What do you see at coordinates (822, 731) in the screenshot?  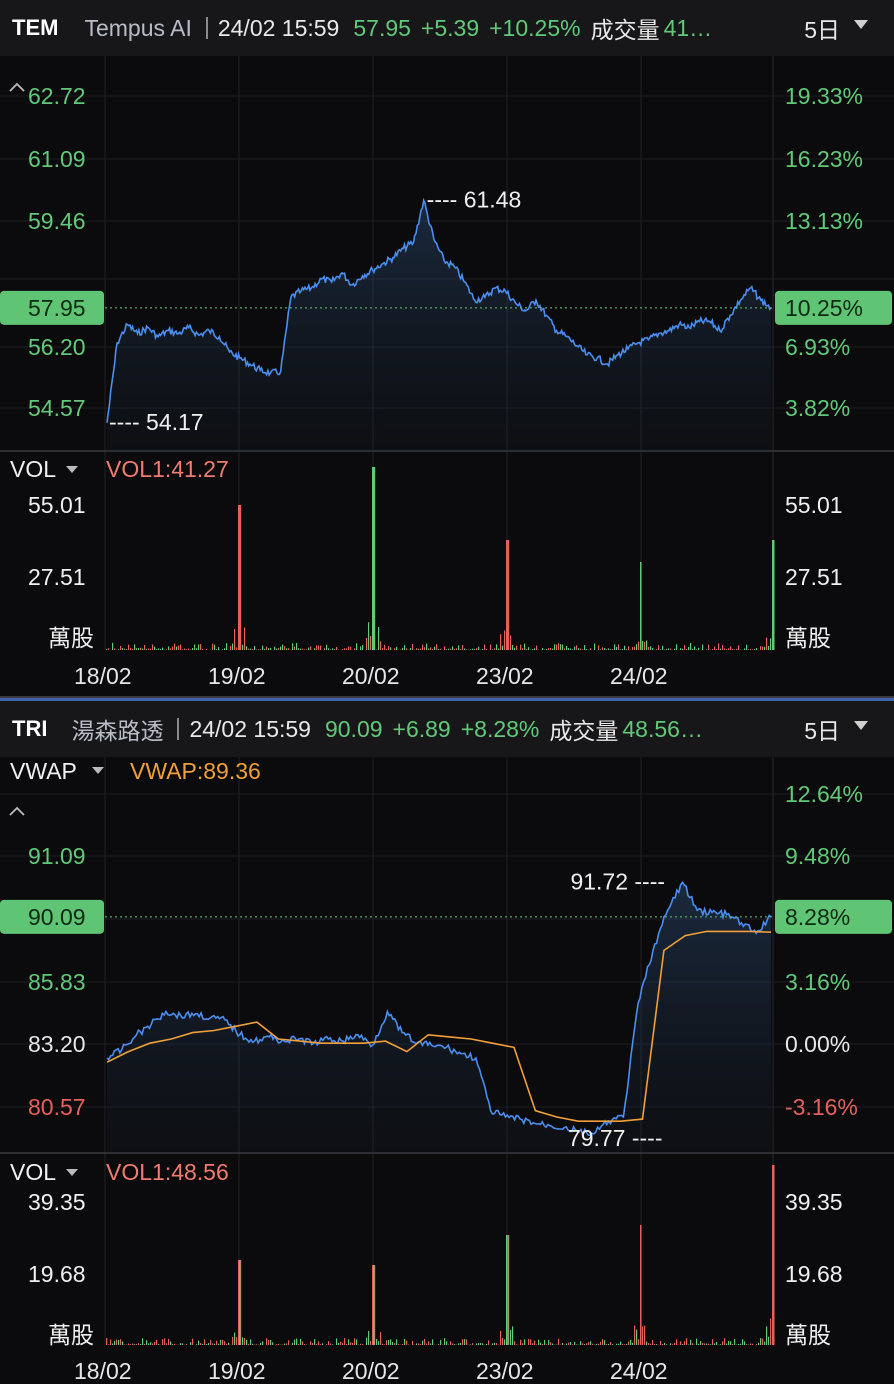 I see `tri-period-selector: 5日` at bounding box center [822, 731].